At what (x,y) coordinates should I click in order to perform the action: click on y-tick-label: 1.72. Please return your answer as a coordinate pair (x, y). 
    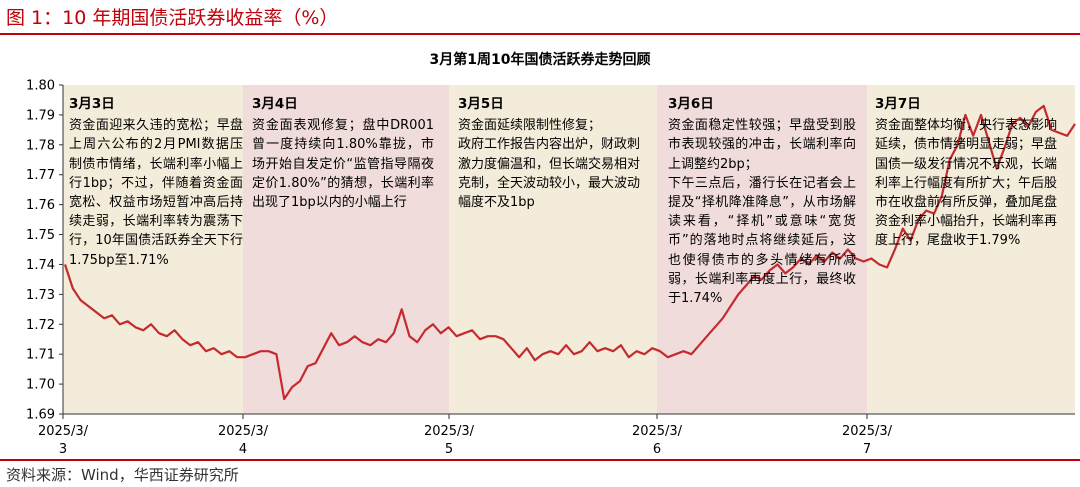
    Looking at the image, I should click on (40, 325).